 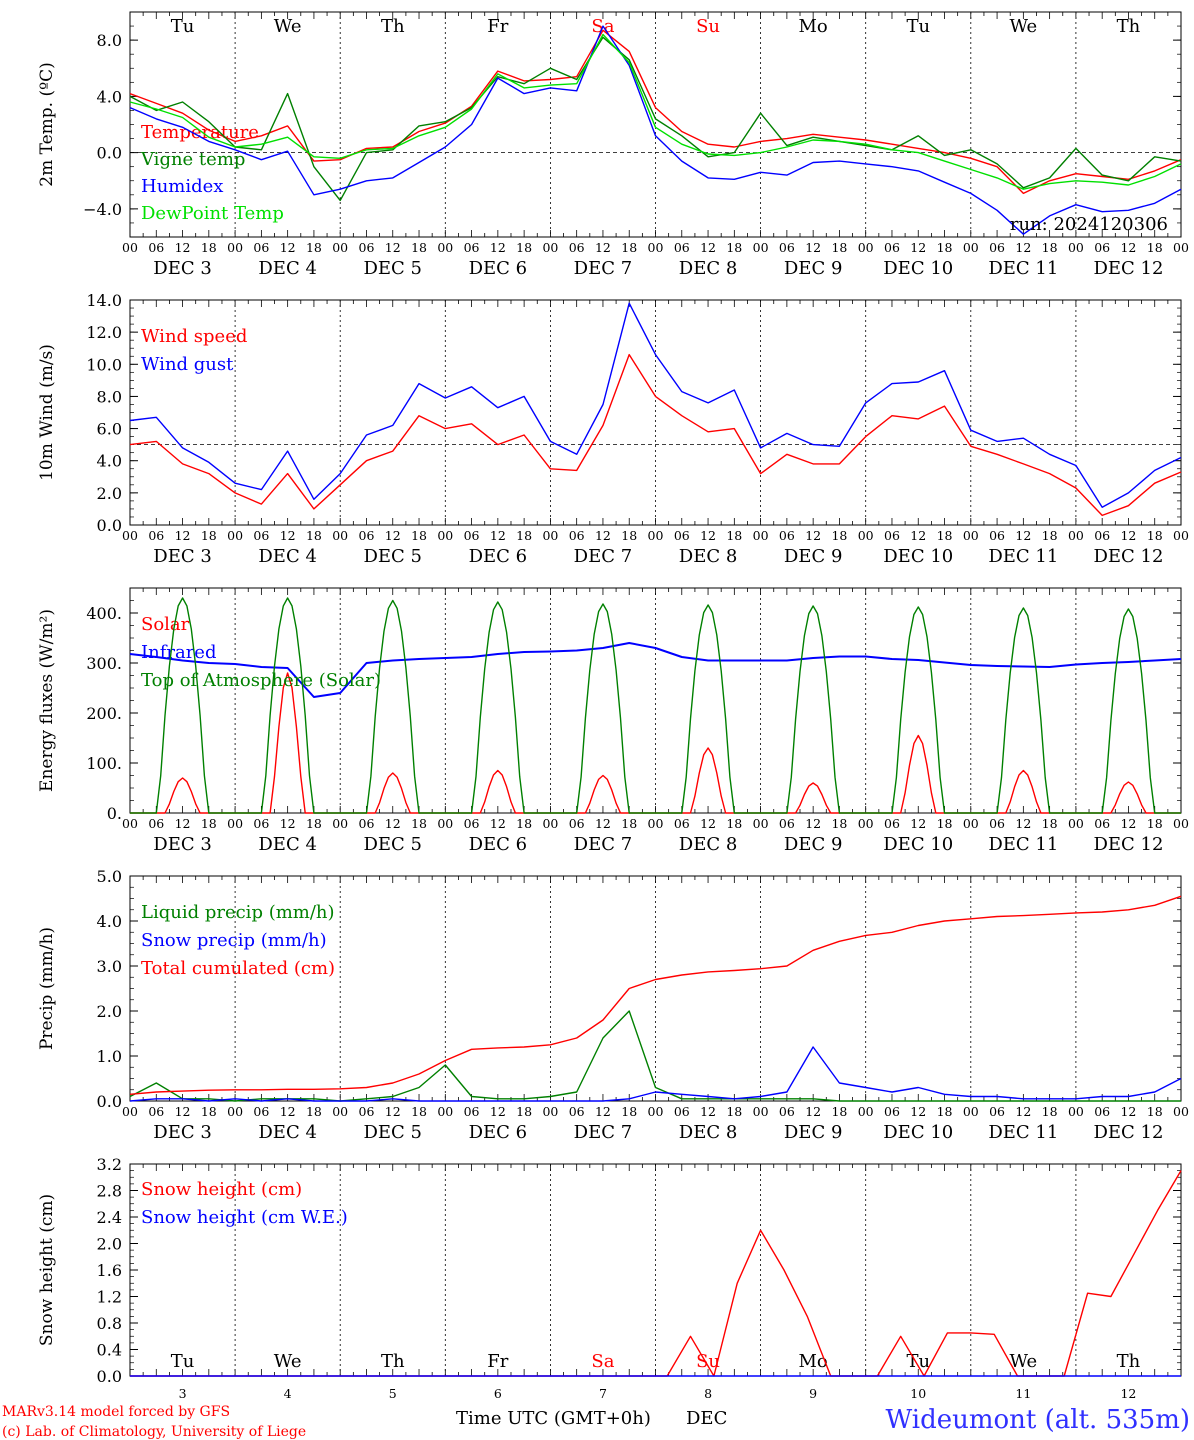 I want to click on y-tick-label: 2.0, so click(x=109, y=1244).